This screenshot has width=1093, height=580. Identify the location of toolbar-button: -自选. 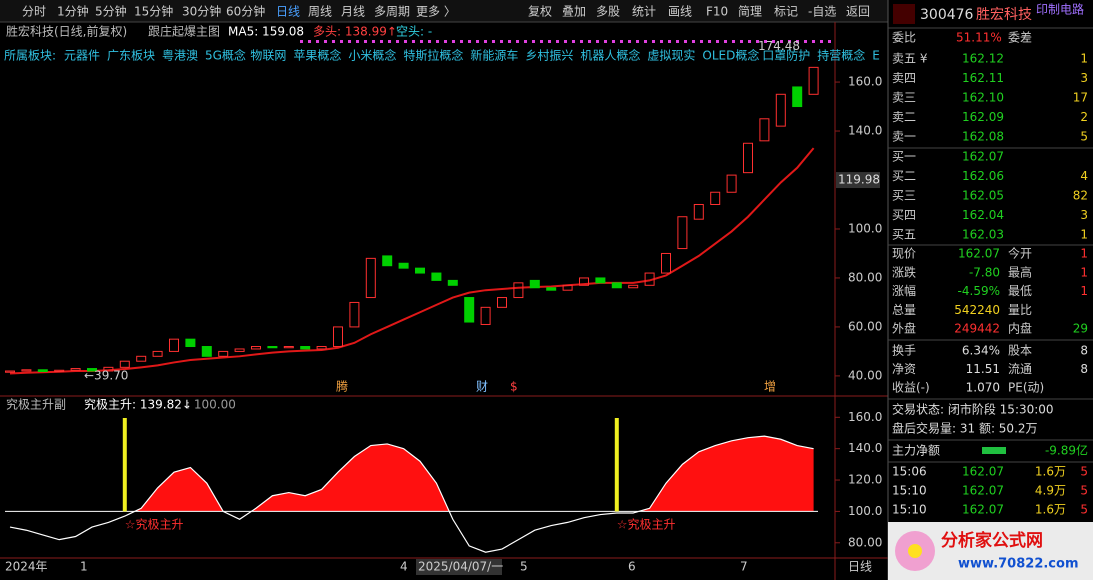
(822, 12).